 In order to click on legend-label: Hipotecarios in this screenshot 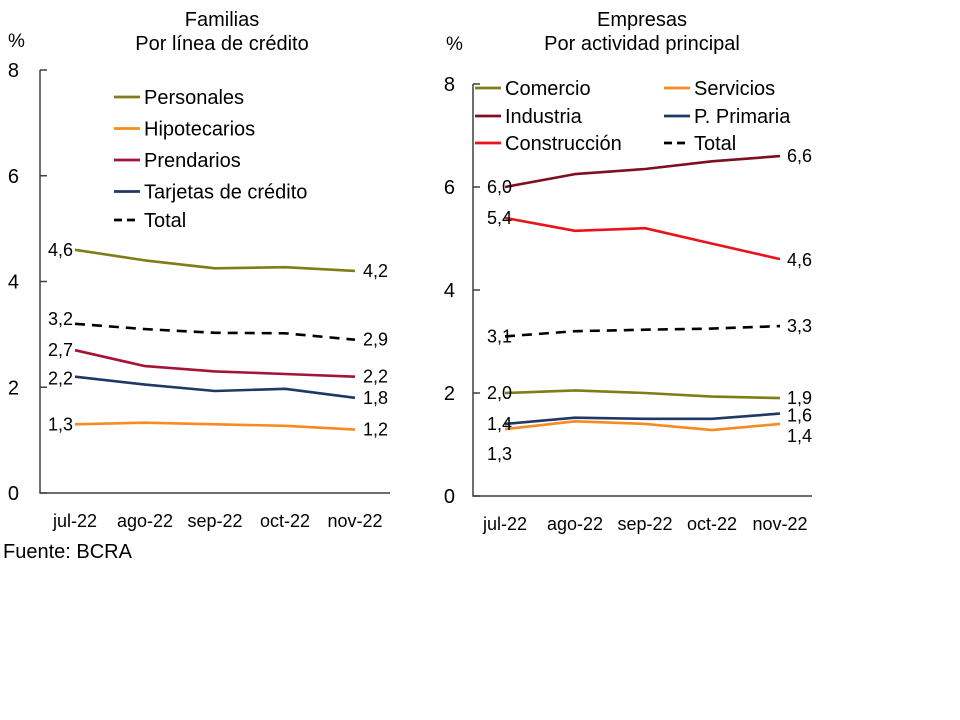, I will do `click(199, 130)`.